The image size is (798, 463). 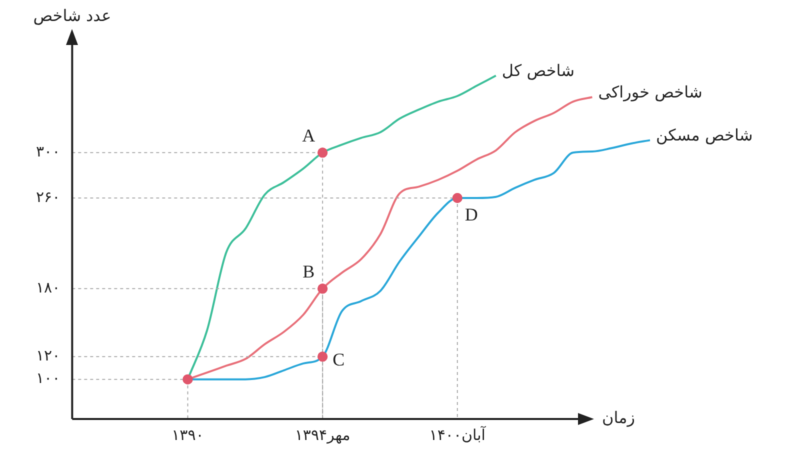 What do you see at coordinates (471, 214) in the screenshot?
I see `annotation: D` at bounding box center [471, 214].